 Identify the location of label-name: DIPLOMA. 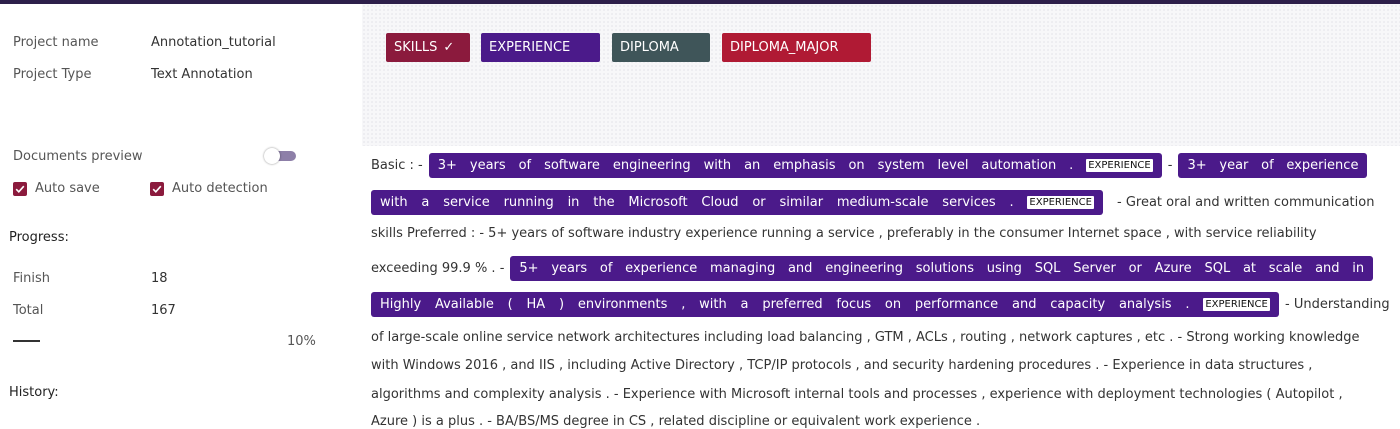
(649, 47).